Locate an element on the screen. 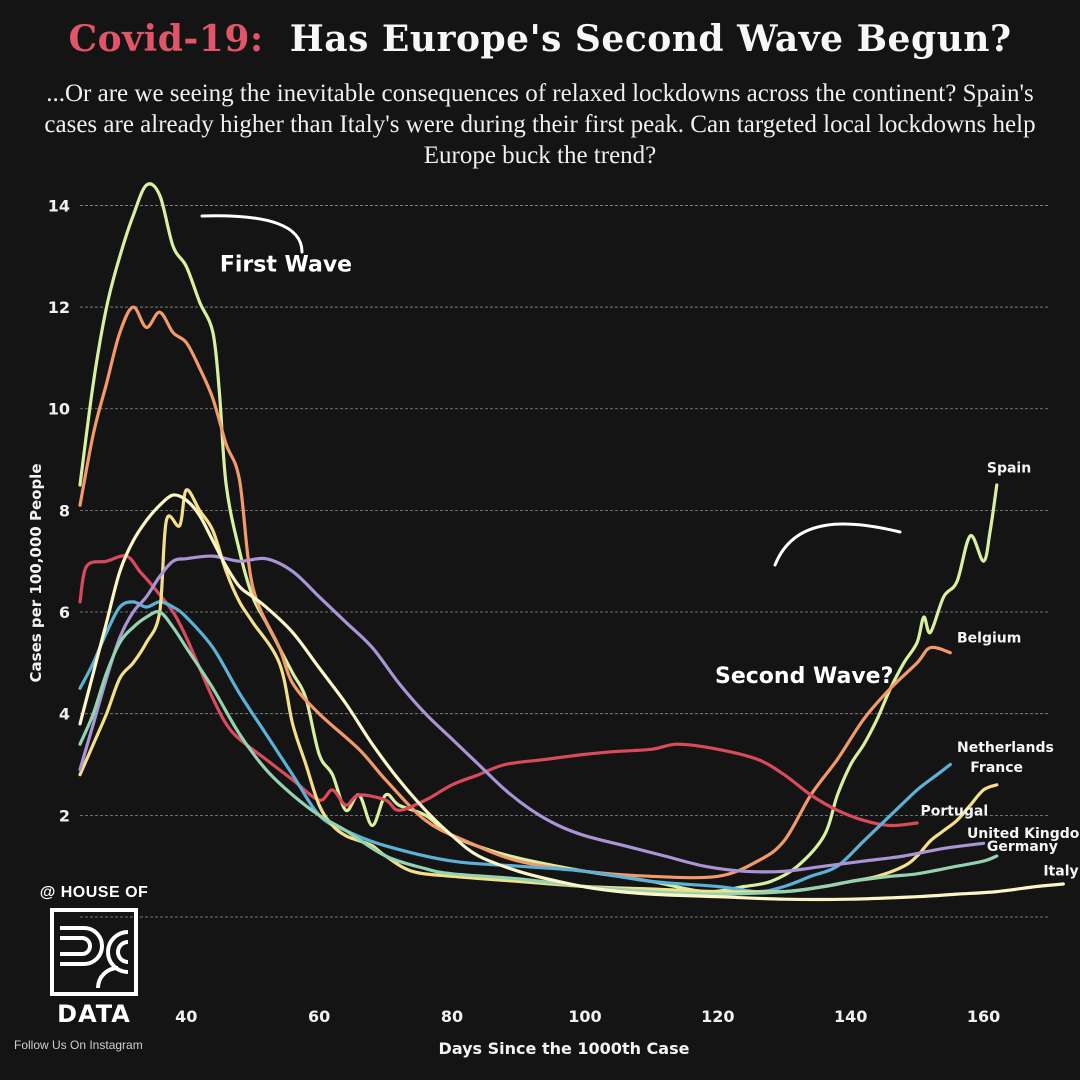 This screenshot has width=1080, height=1080. x-tick-label: 80 is located at coordinates (452, 1016).